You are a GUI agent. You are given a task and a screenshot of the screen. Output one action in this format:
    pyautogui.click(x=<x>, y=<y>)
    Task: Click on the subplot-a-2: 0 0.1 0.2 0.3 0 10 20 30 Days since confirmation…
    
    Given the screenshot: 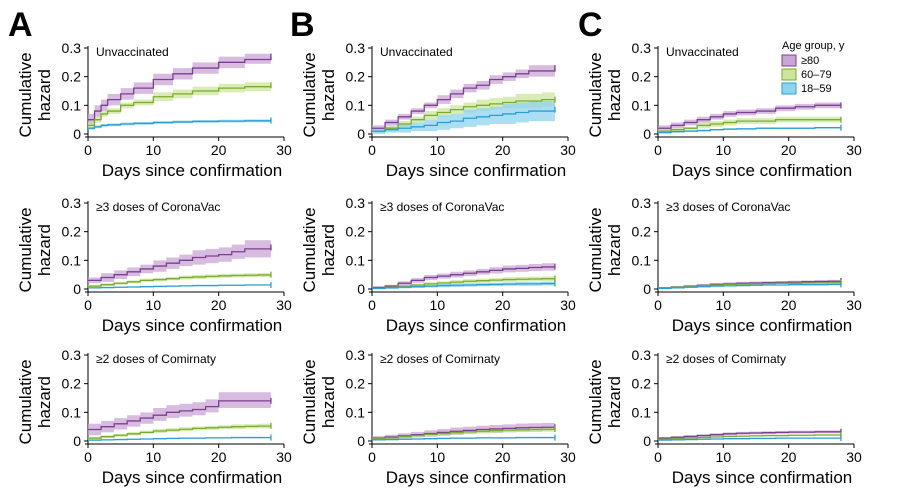 What is the action you would take?
    pyautogui.click(x=154, y=265)
    